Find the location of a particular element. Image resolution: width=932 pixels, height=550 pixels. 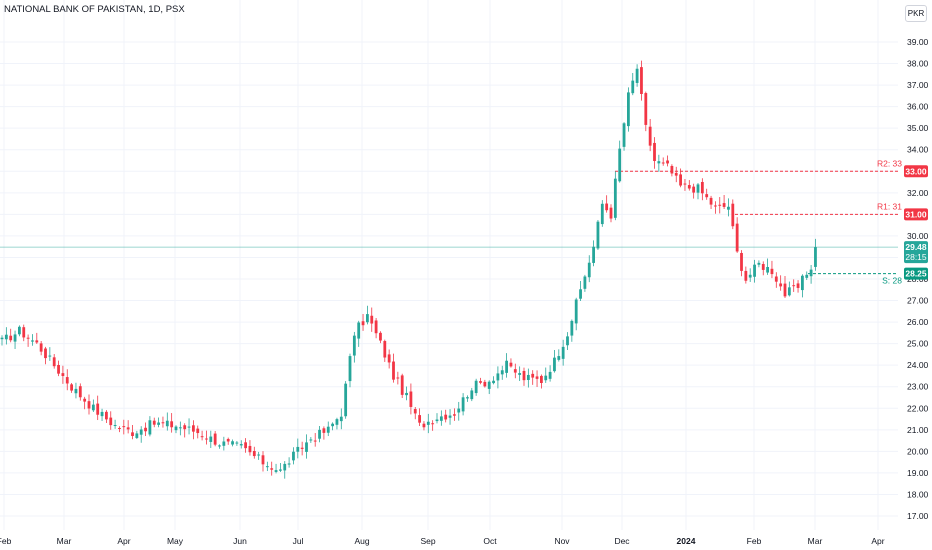

level-price-tag-text: 31.00 is located at coordinates (916, 214).